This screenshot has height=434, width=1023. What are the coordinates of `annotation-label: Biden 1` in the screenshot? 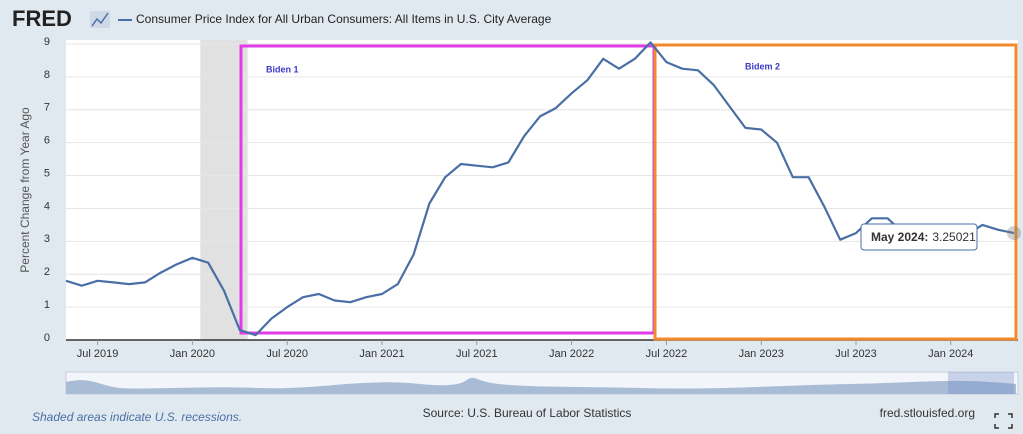 It's located at (282, 69).